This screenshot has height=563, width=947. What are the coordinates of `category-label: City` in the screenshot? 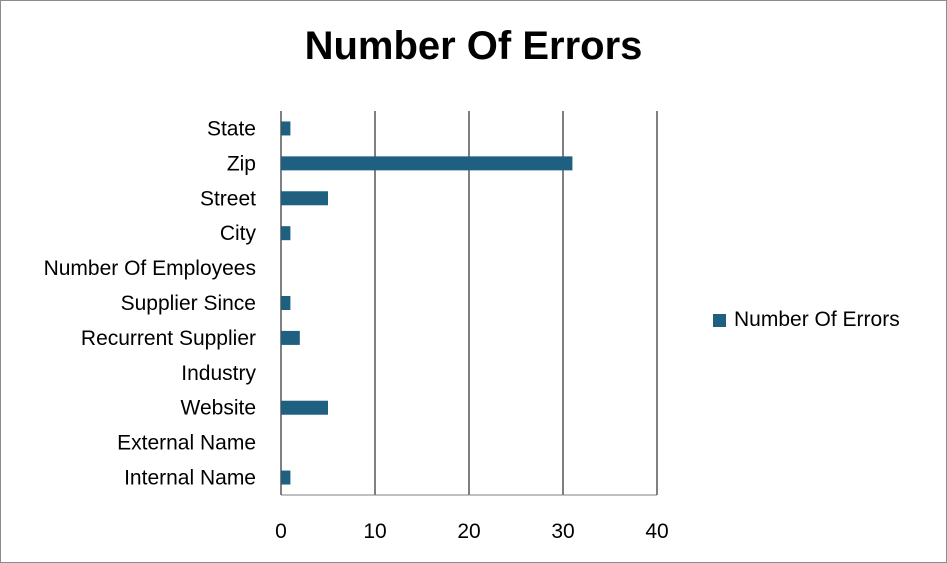 It's located at (238, 233).